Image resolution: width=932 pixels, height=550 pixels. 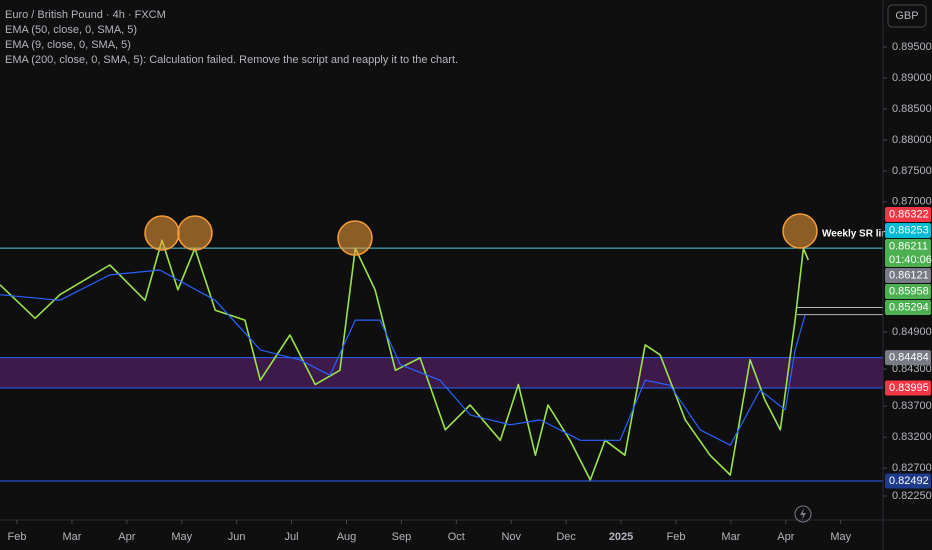 I want to click on legend-entry: EMA (50, close, 0, SMA, 5), so click(x=71, y=30).